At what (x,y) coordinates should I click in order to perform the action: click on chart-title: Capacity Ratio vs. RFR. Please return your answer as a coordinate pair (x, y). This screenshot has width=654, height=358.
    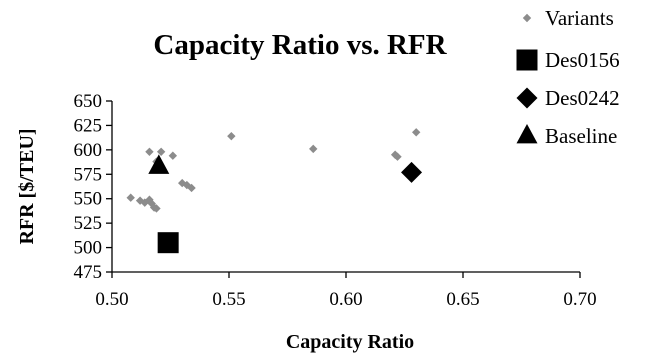
    Looking at the image, I should click on (300, 45).